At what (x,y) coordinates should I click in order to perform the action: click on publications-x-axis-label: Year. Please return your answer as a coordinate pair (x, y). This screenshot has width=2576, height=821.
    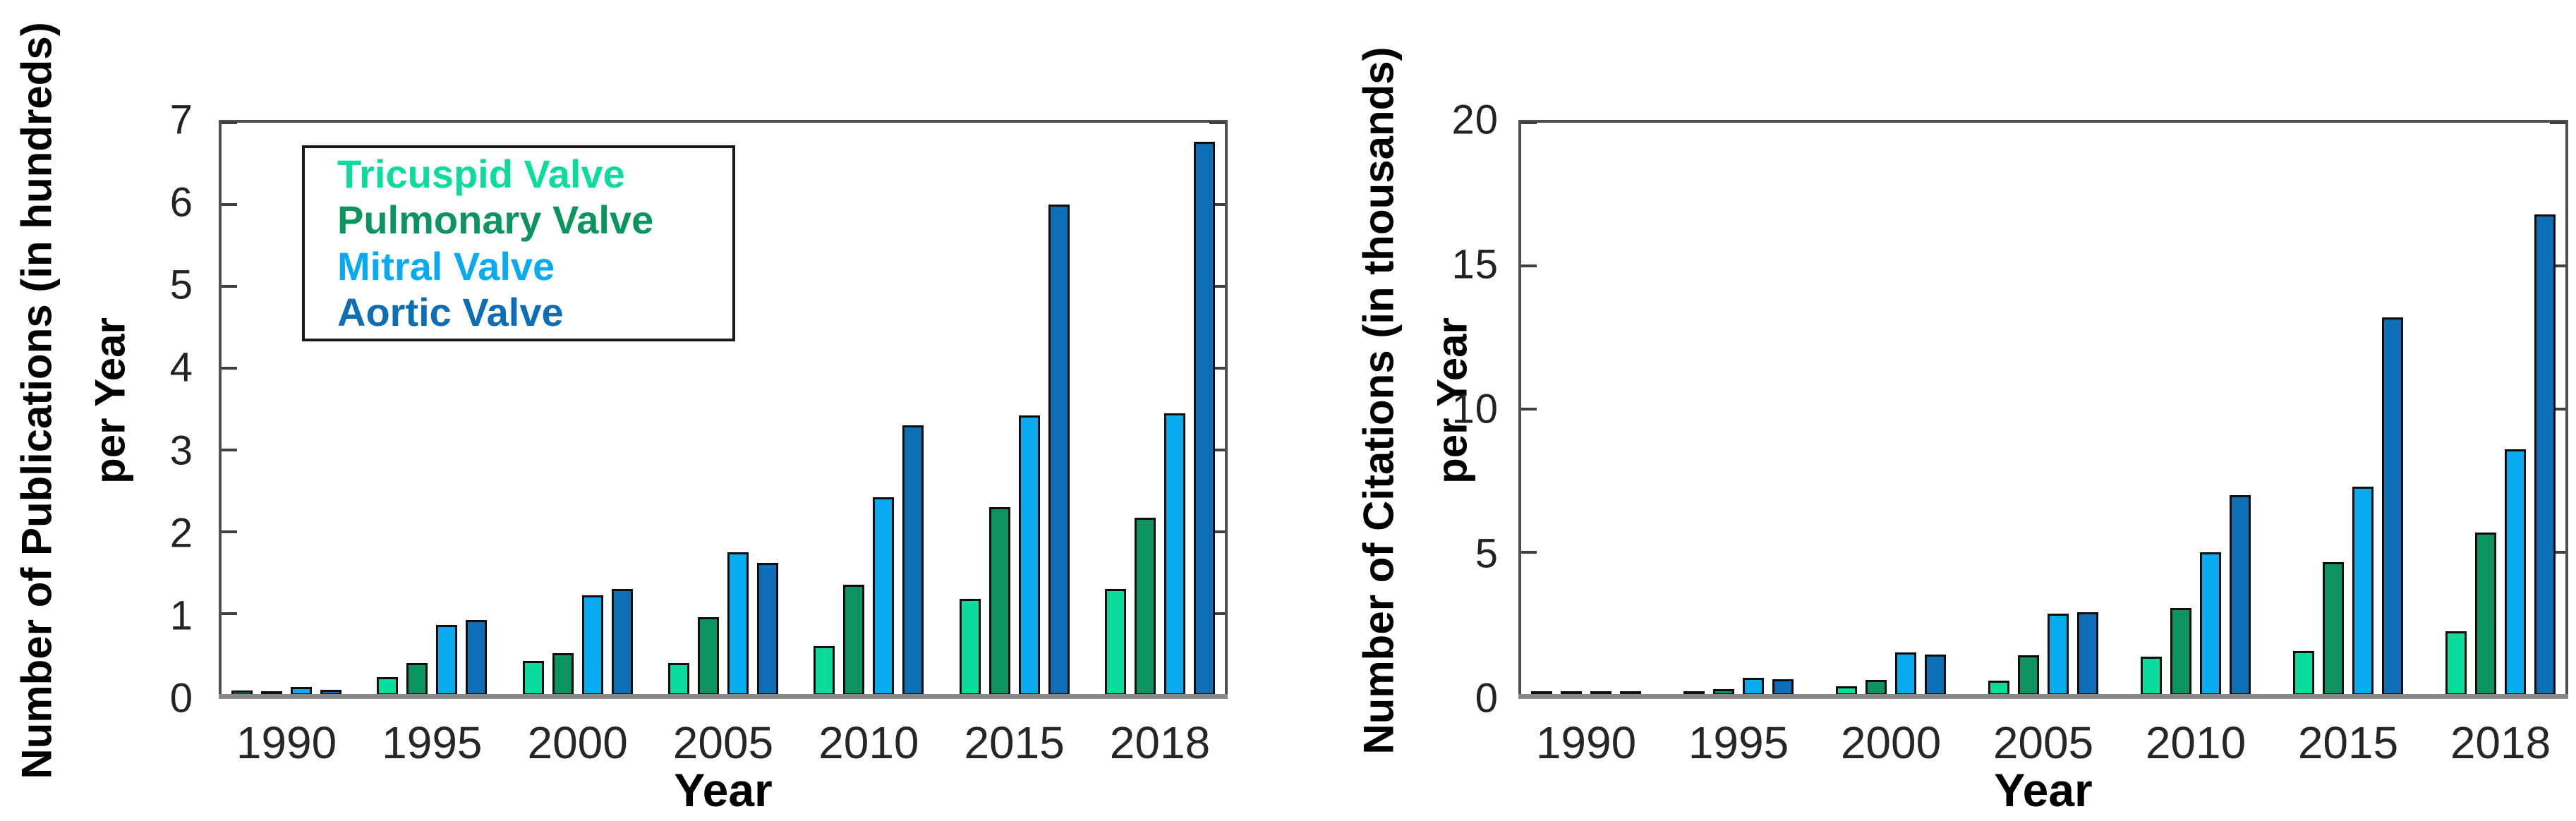
    Looking at the image, I should click on (724, 790).